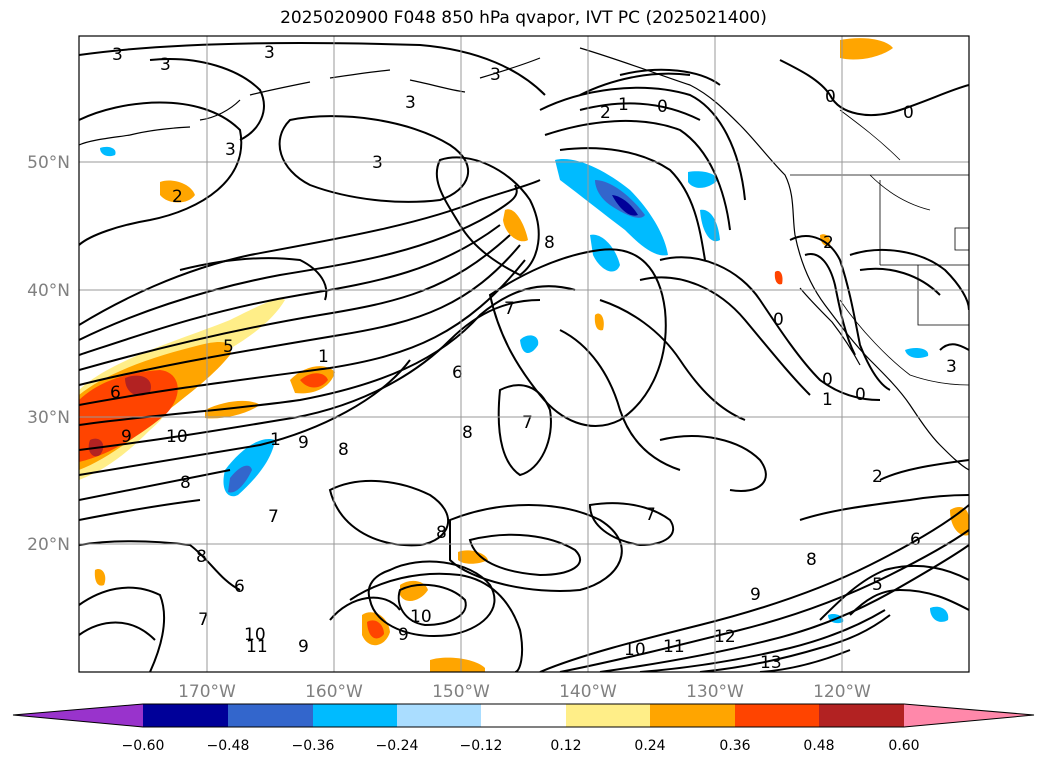 The width and height of the screenshot is (1047, 765). What do you see at coordinates (771, 663) in the screenshot?
I see `contour-label: 13` at bounding box center [771, 663].